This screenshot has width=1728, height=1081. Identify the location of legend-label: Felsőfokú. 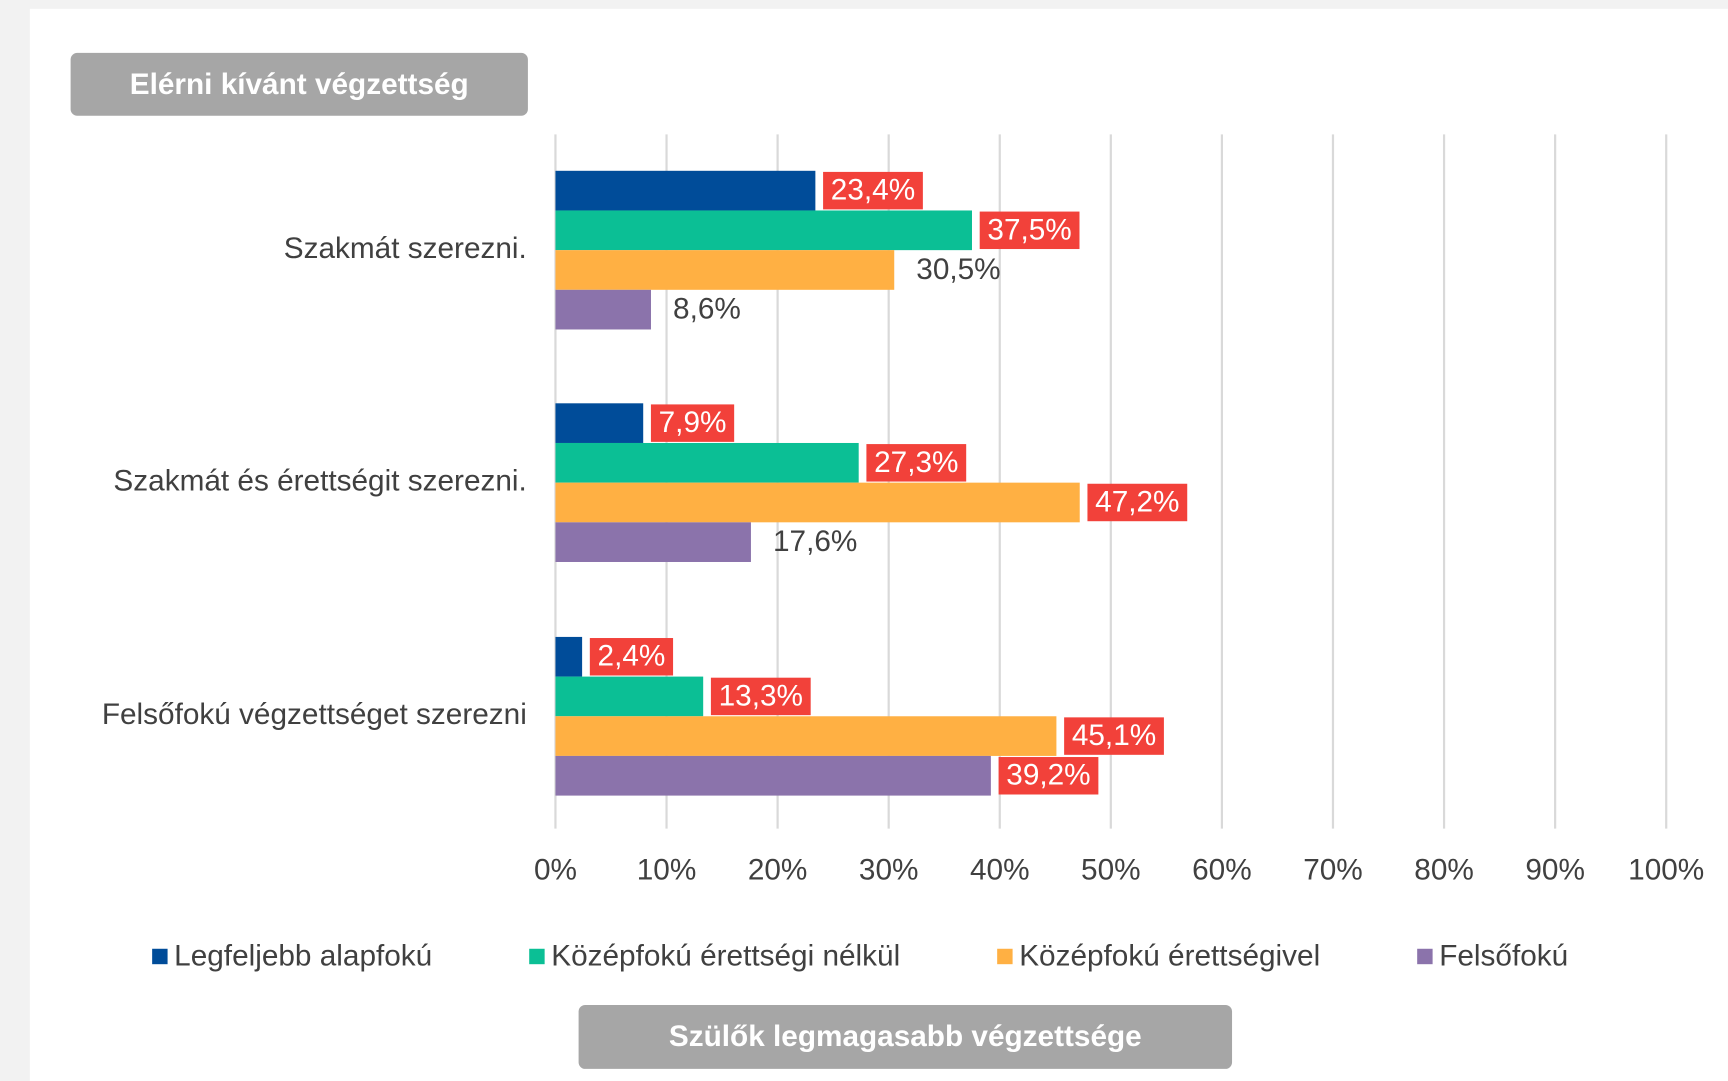
(1503, 955).